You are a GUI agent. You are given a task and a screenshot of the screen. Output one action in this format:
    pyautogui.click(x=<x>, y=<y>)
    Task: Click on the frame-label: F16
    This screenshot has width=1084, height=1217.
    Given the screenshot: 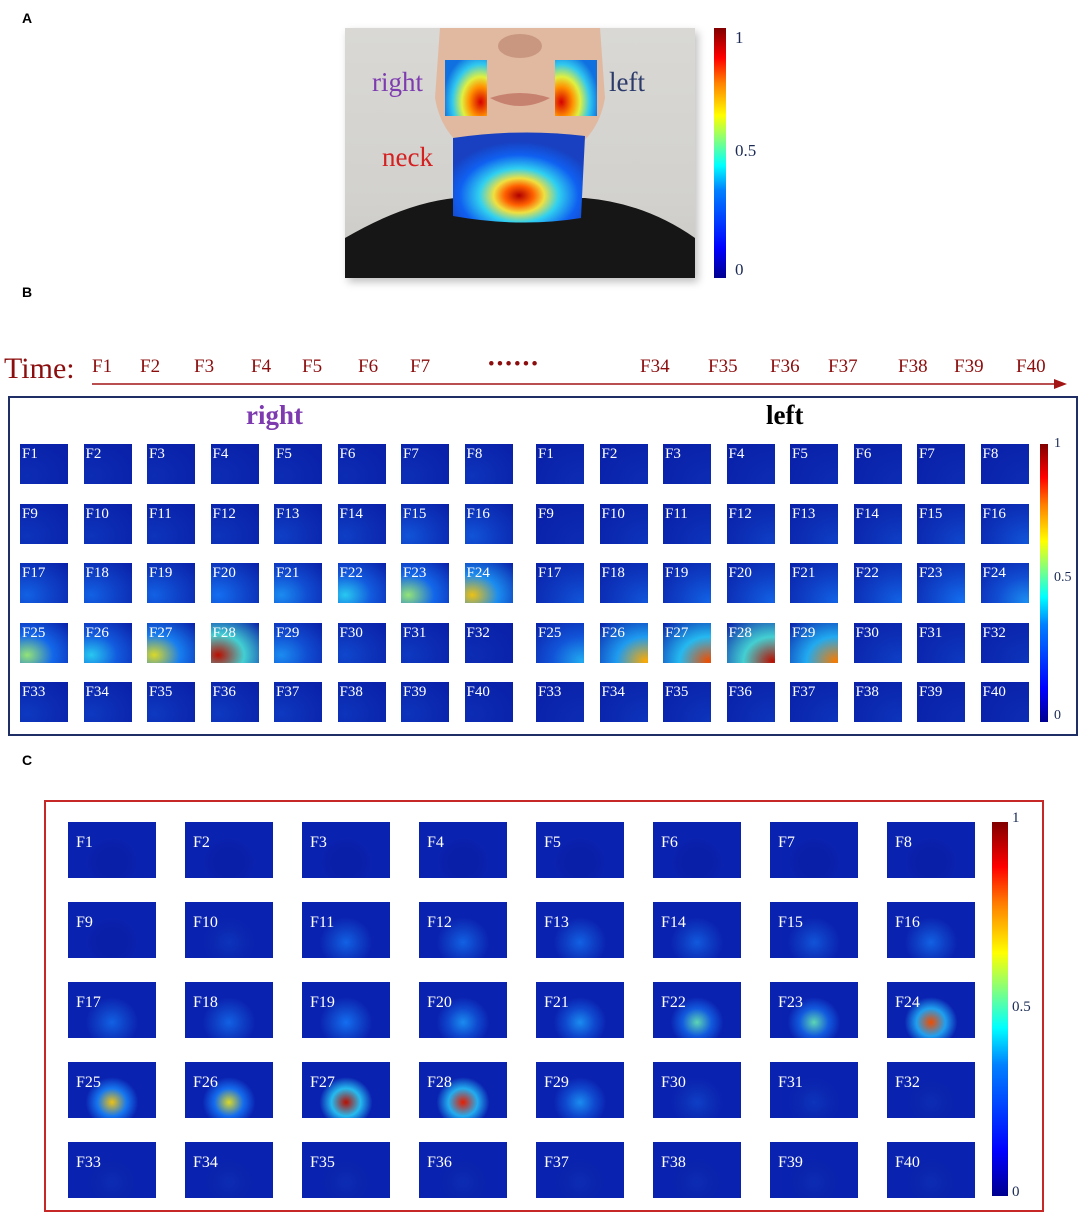 What is the action you would take?
    pyautogui.click(x=907, y=922)
    